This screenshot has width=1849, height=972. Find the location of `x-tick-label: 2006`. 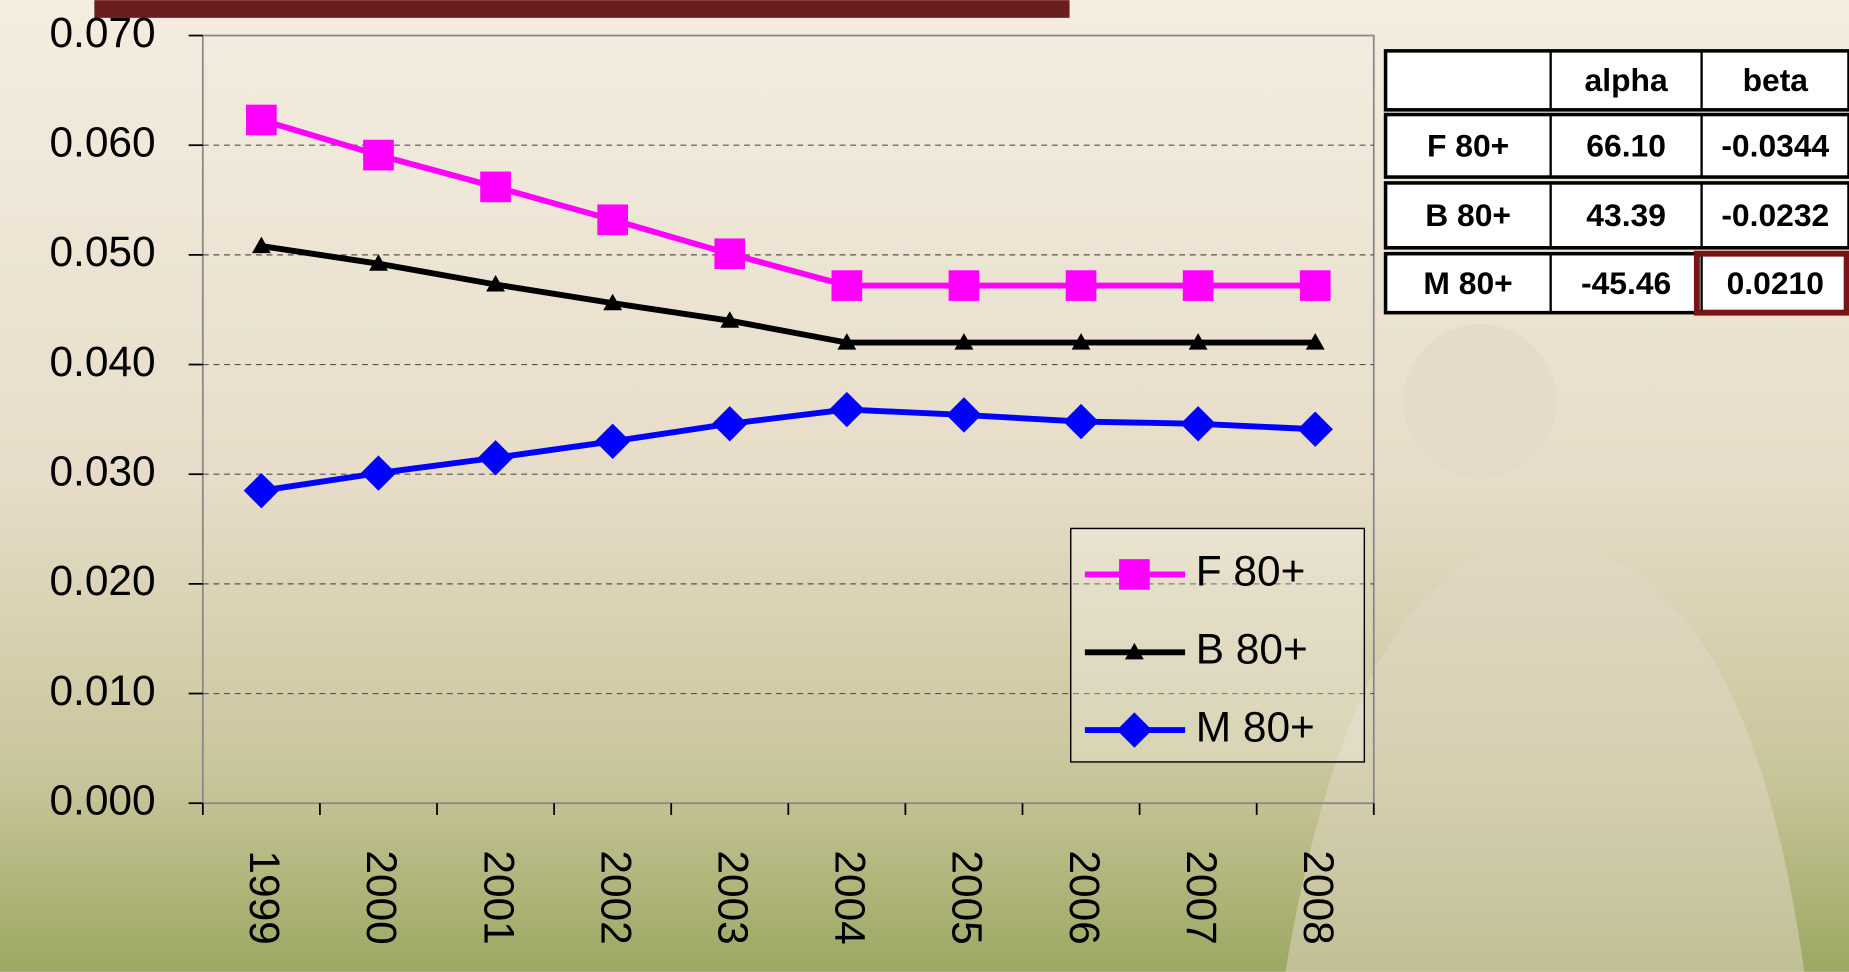

x-tick-label: 2006 is located at coordinates (1084, 897).